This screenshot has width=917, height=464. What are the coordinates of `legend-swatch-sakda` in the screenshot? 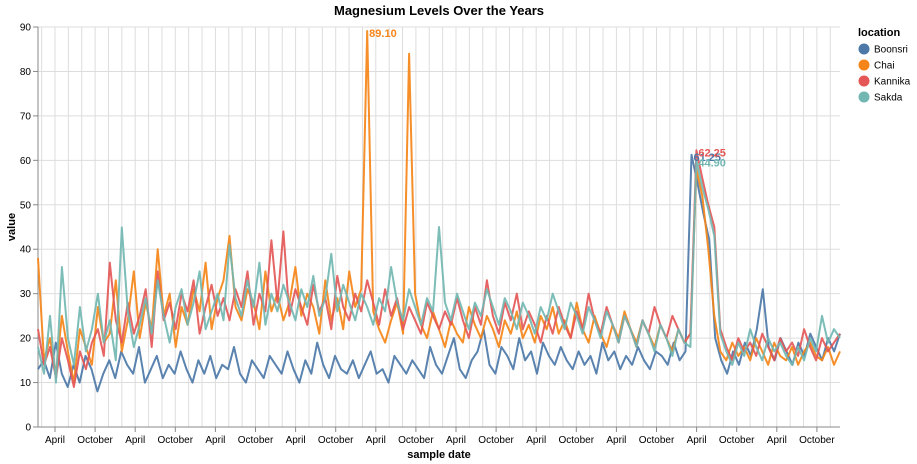 It's located at (864, 97).